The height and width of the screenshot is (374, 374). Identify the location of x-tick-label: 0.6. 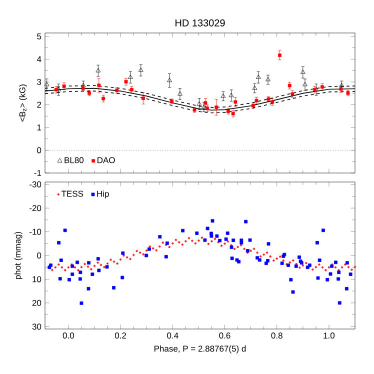
(224, 335).